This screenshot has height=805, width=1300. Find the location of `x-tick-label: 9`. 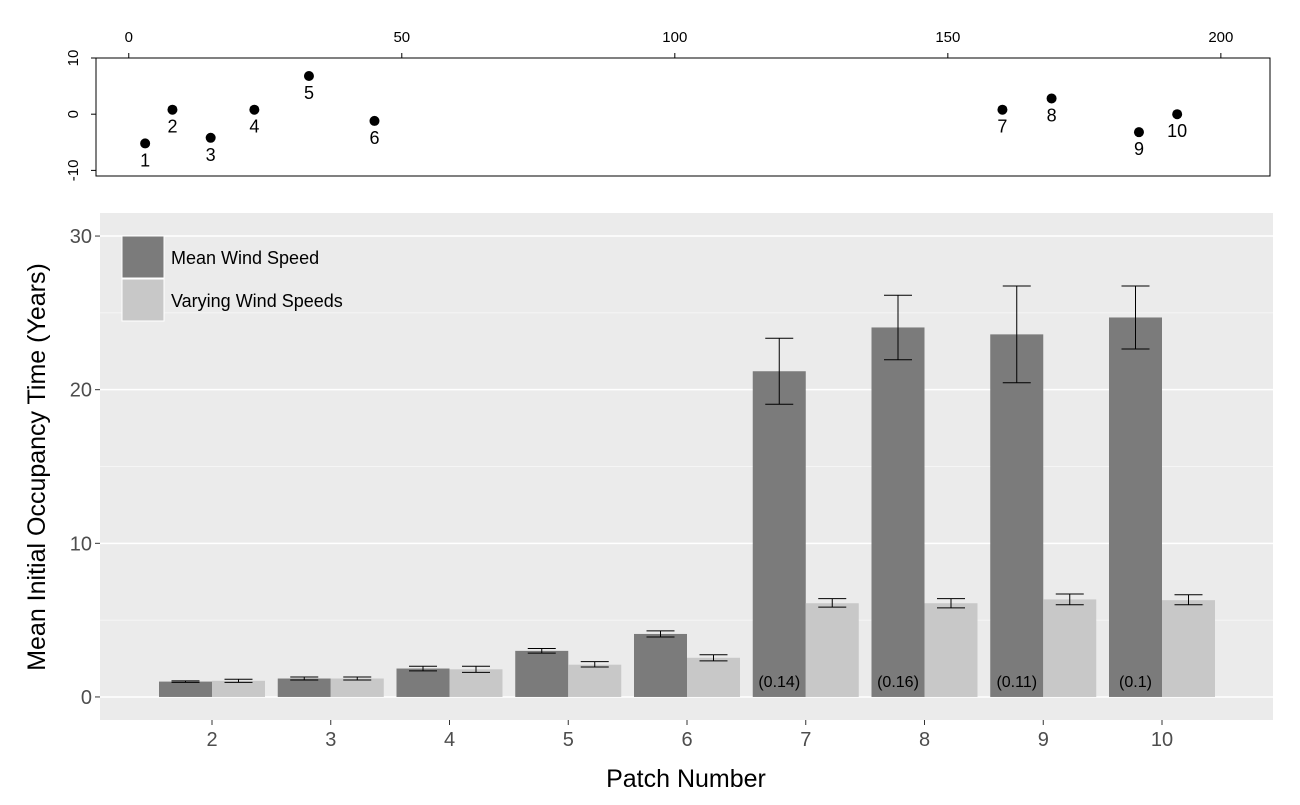

x-tick-label: 9 is located at coordinates (1043, 740).